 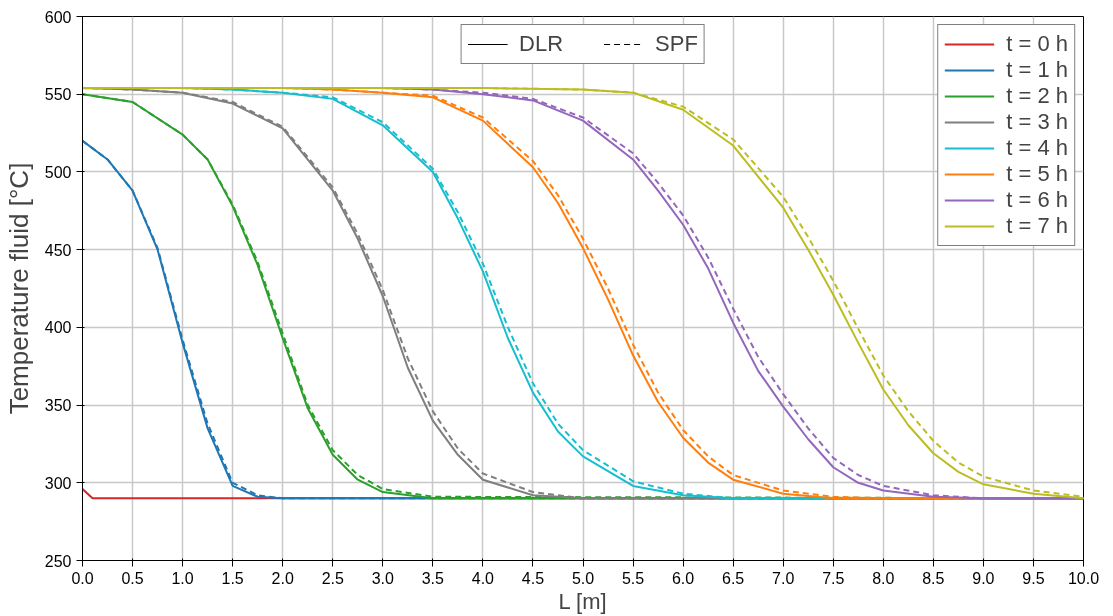 I want to click on y-tick-label: 500, so click(x=58, y=172).